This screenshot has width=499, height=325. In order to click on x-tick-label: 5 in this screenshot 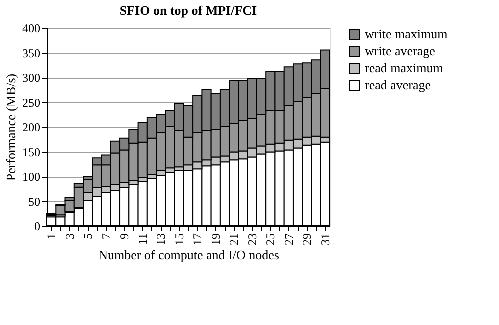, I will do `click(88, 237)`.